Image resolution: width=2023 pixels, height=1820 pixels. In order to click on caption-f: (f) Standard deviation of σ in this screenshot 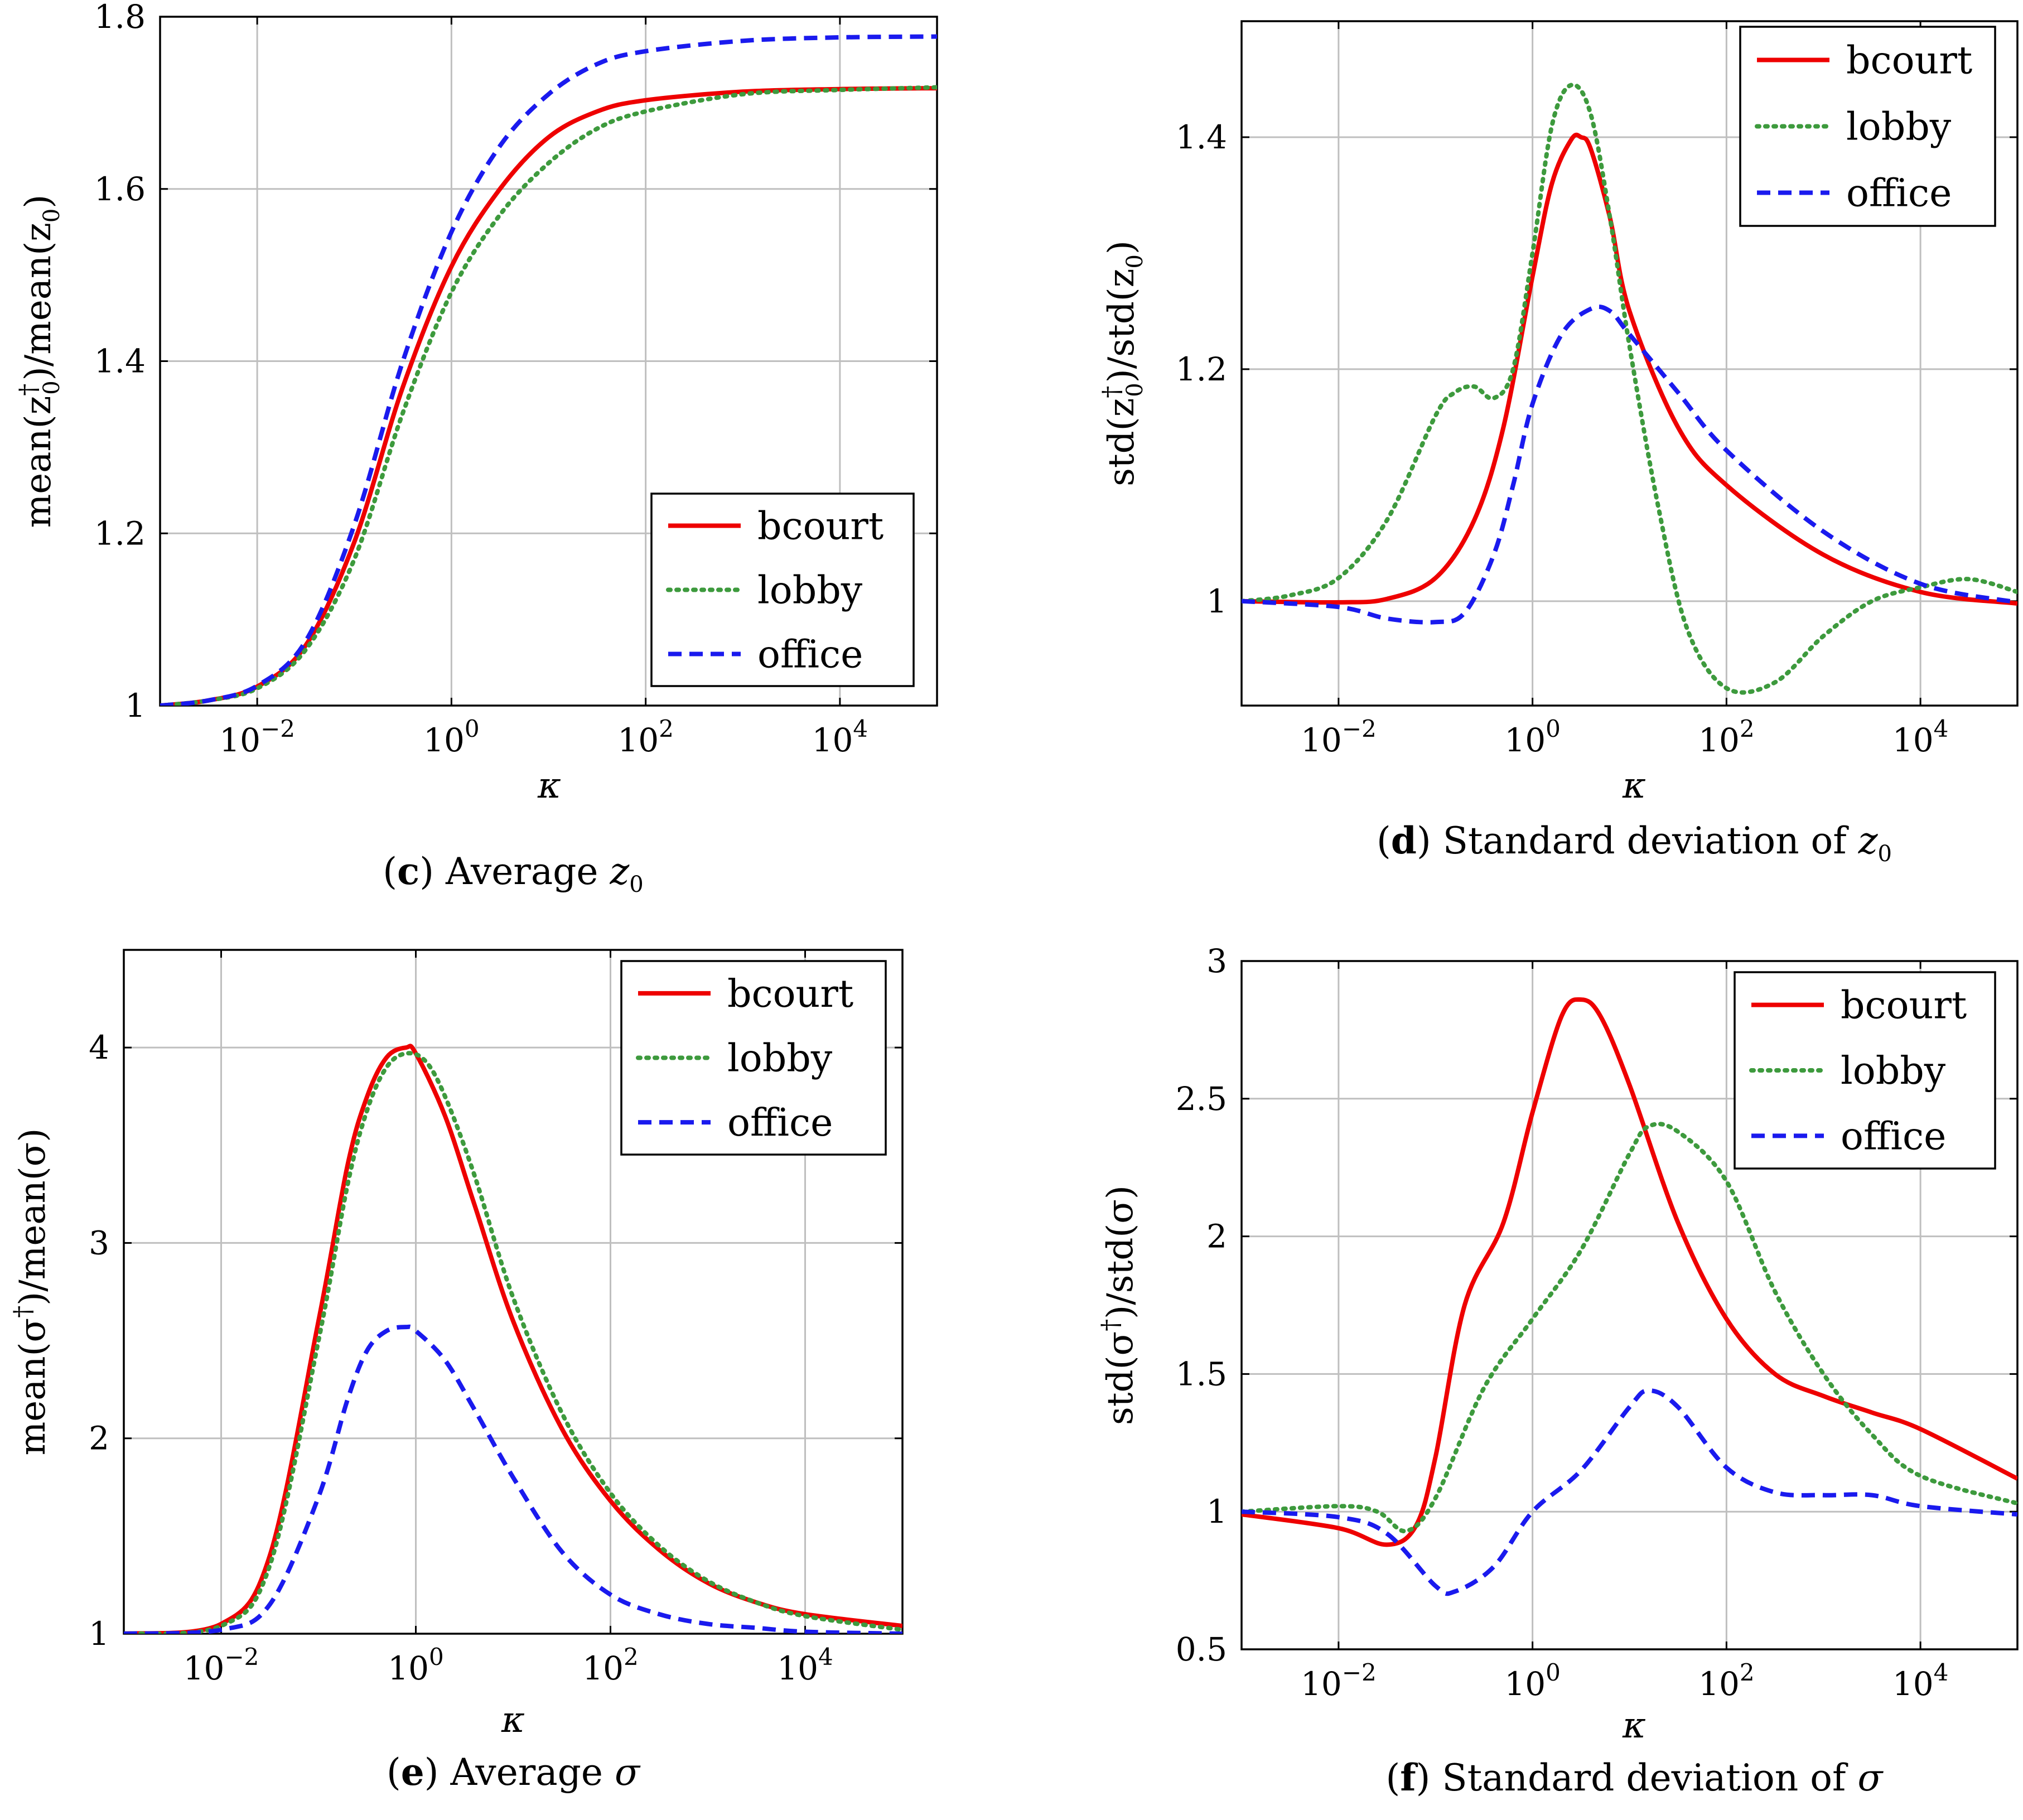, I will do `click(1635, 1777)`.